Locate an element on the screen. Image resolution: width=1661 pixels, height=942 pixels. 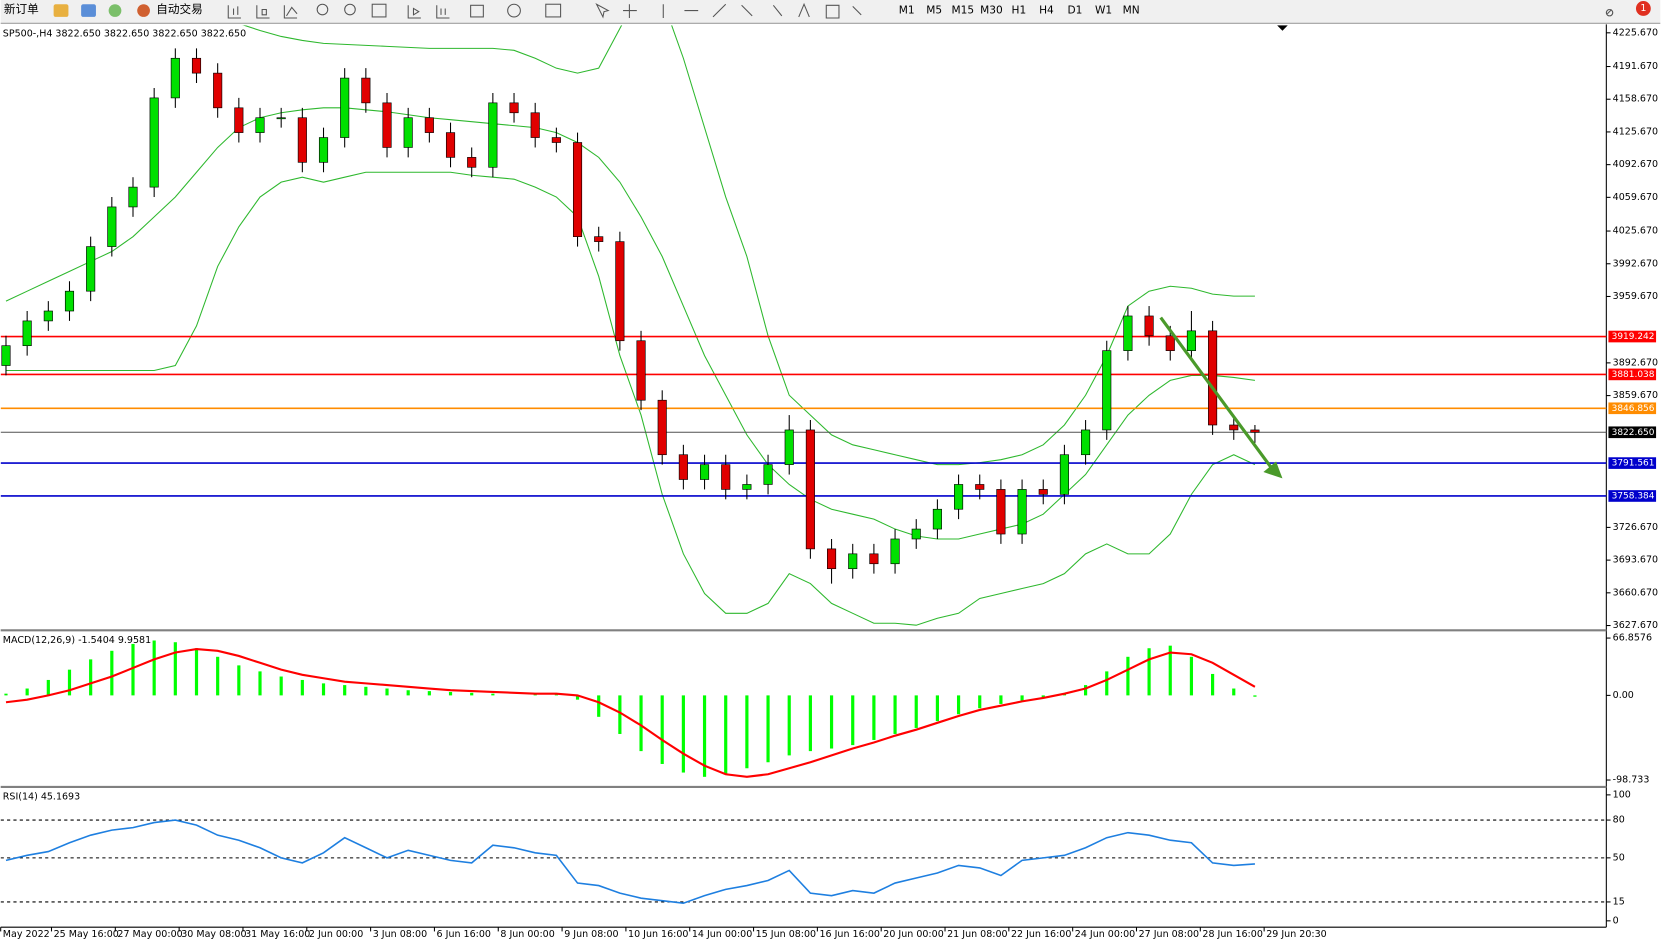
timeframe-button: M30 is located at coordinates (991, 11).